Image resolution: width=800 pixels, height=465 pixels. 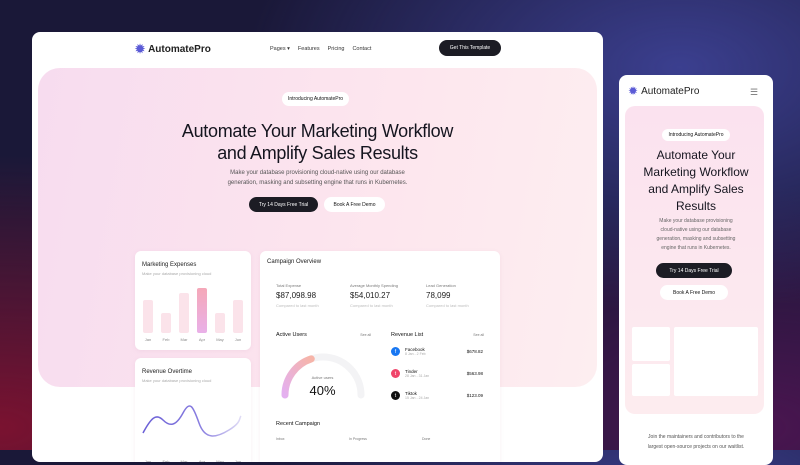 What do you see at coordinates (696, 221) in the screenshot?
I see `sub-line: Make your database provisioning` at bounding box center [696, 221].